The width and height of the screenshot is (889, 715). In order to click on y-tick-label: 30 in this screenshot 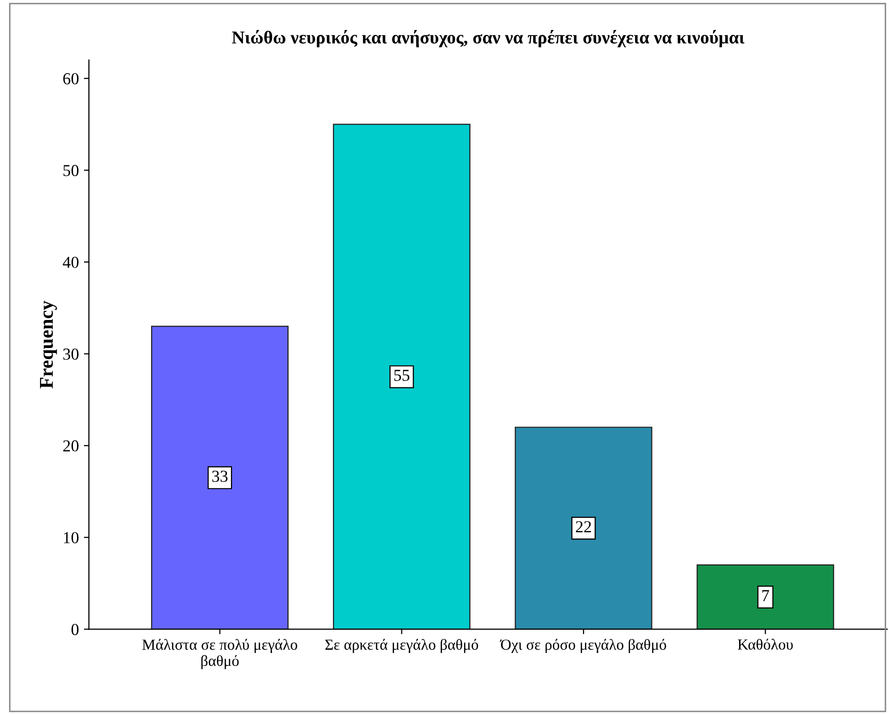, I will do `click(71, 354)`.